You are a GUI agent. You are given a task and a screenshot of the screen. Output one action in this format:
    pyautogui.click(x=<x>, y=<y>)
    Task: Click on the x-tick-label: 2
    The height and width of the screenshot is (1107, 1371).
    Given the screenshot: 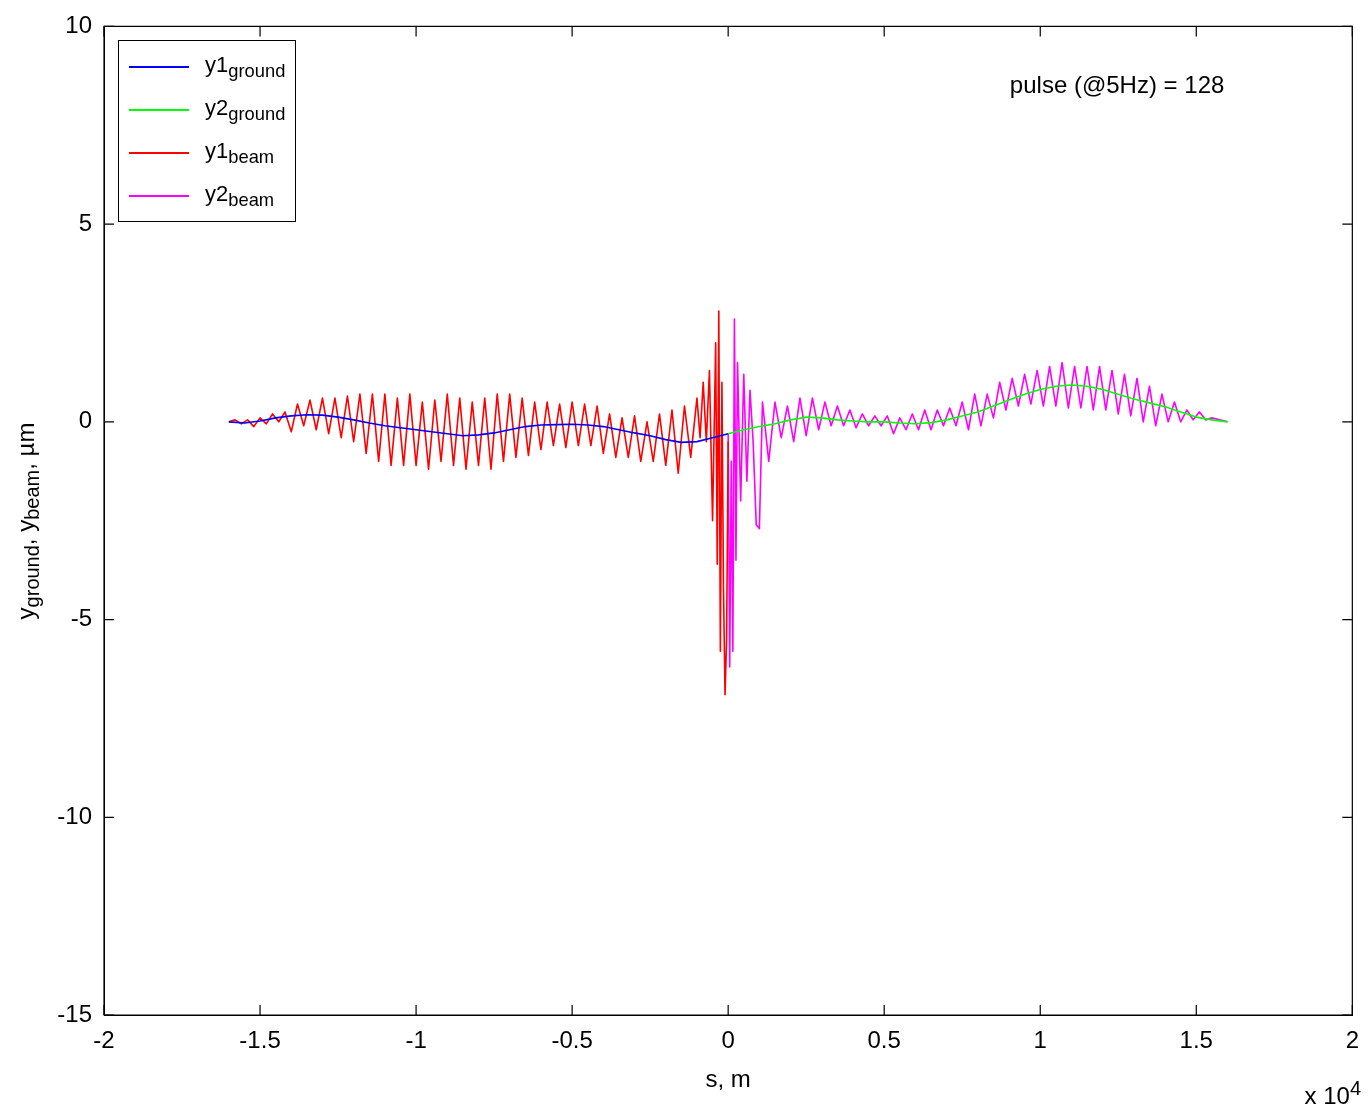 What is the action you would take?
    pyautogui.click(x=1352, y=1040)
    